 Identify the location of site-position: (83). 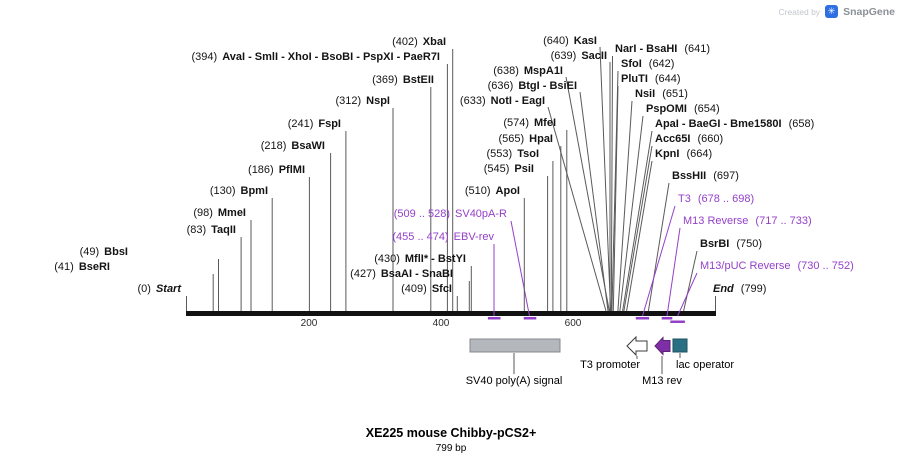
(196, 230).